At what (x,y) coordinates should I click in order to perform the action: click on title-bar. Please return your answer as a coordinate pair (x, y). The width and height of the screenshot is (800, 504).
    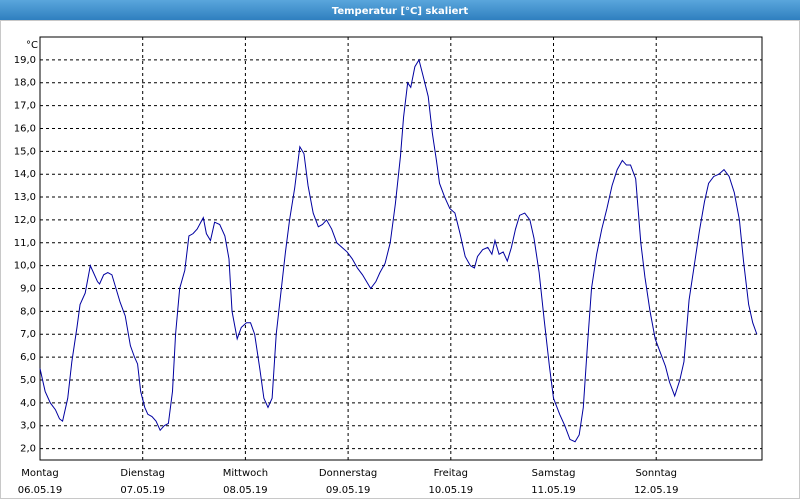
    Looking at the image, I should click on (400, 10).